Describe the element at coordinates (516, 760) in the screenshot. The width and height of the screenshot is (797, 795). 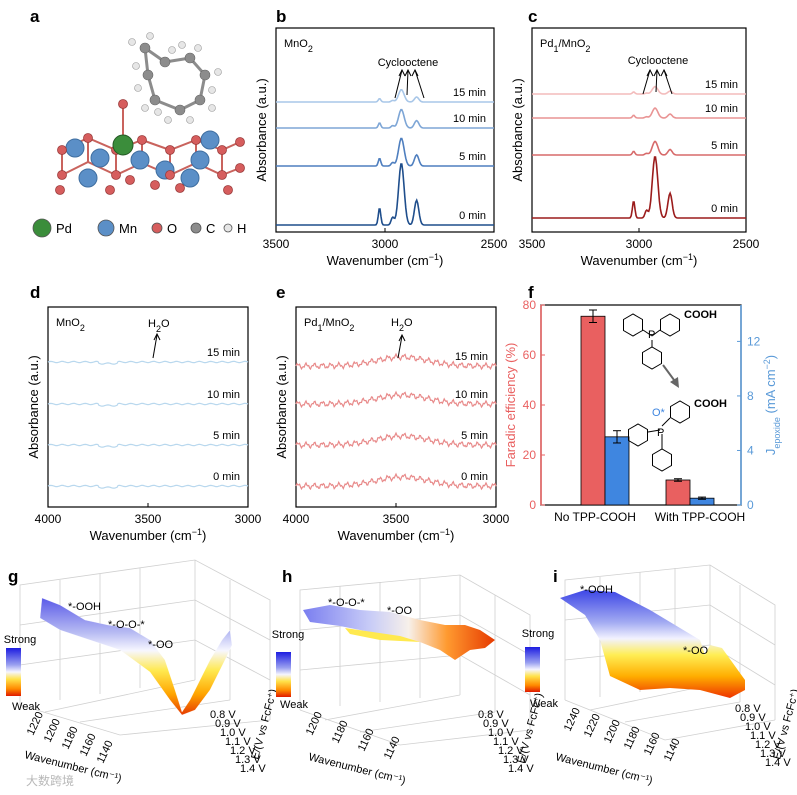
I see `panel-h-ytick-5: 1.3 V` at that location.